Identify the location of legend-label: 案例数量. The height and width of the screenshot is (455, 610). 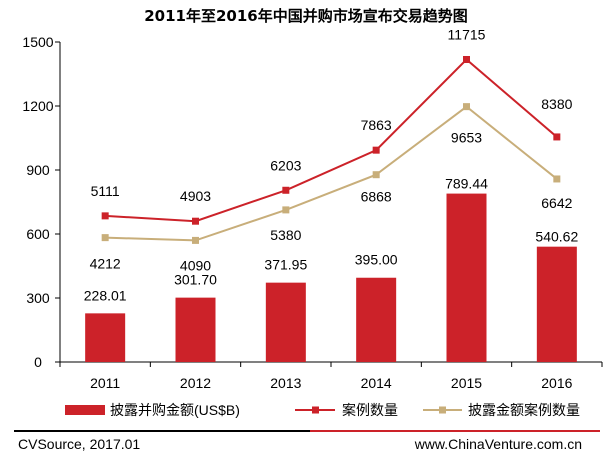
(370, 410).